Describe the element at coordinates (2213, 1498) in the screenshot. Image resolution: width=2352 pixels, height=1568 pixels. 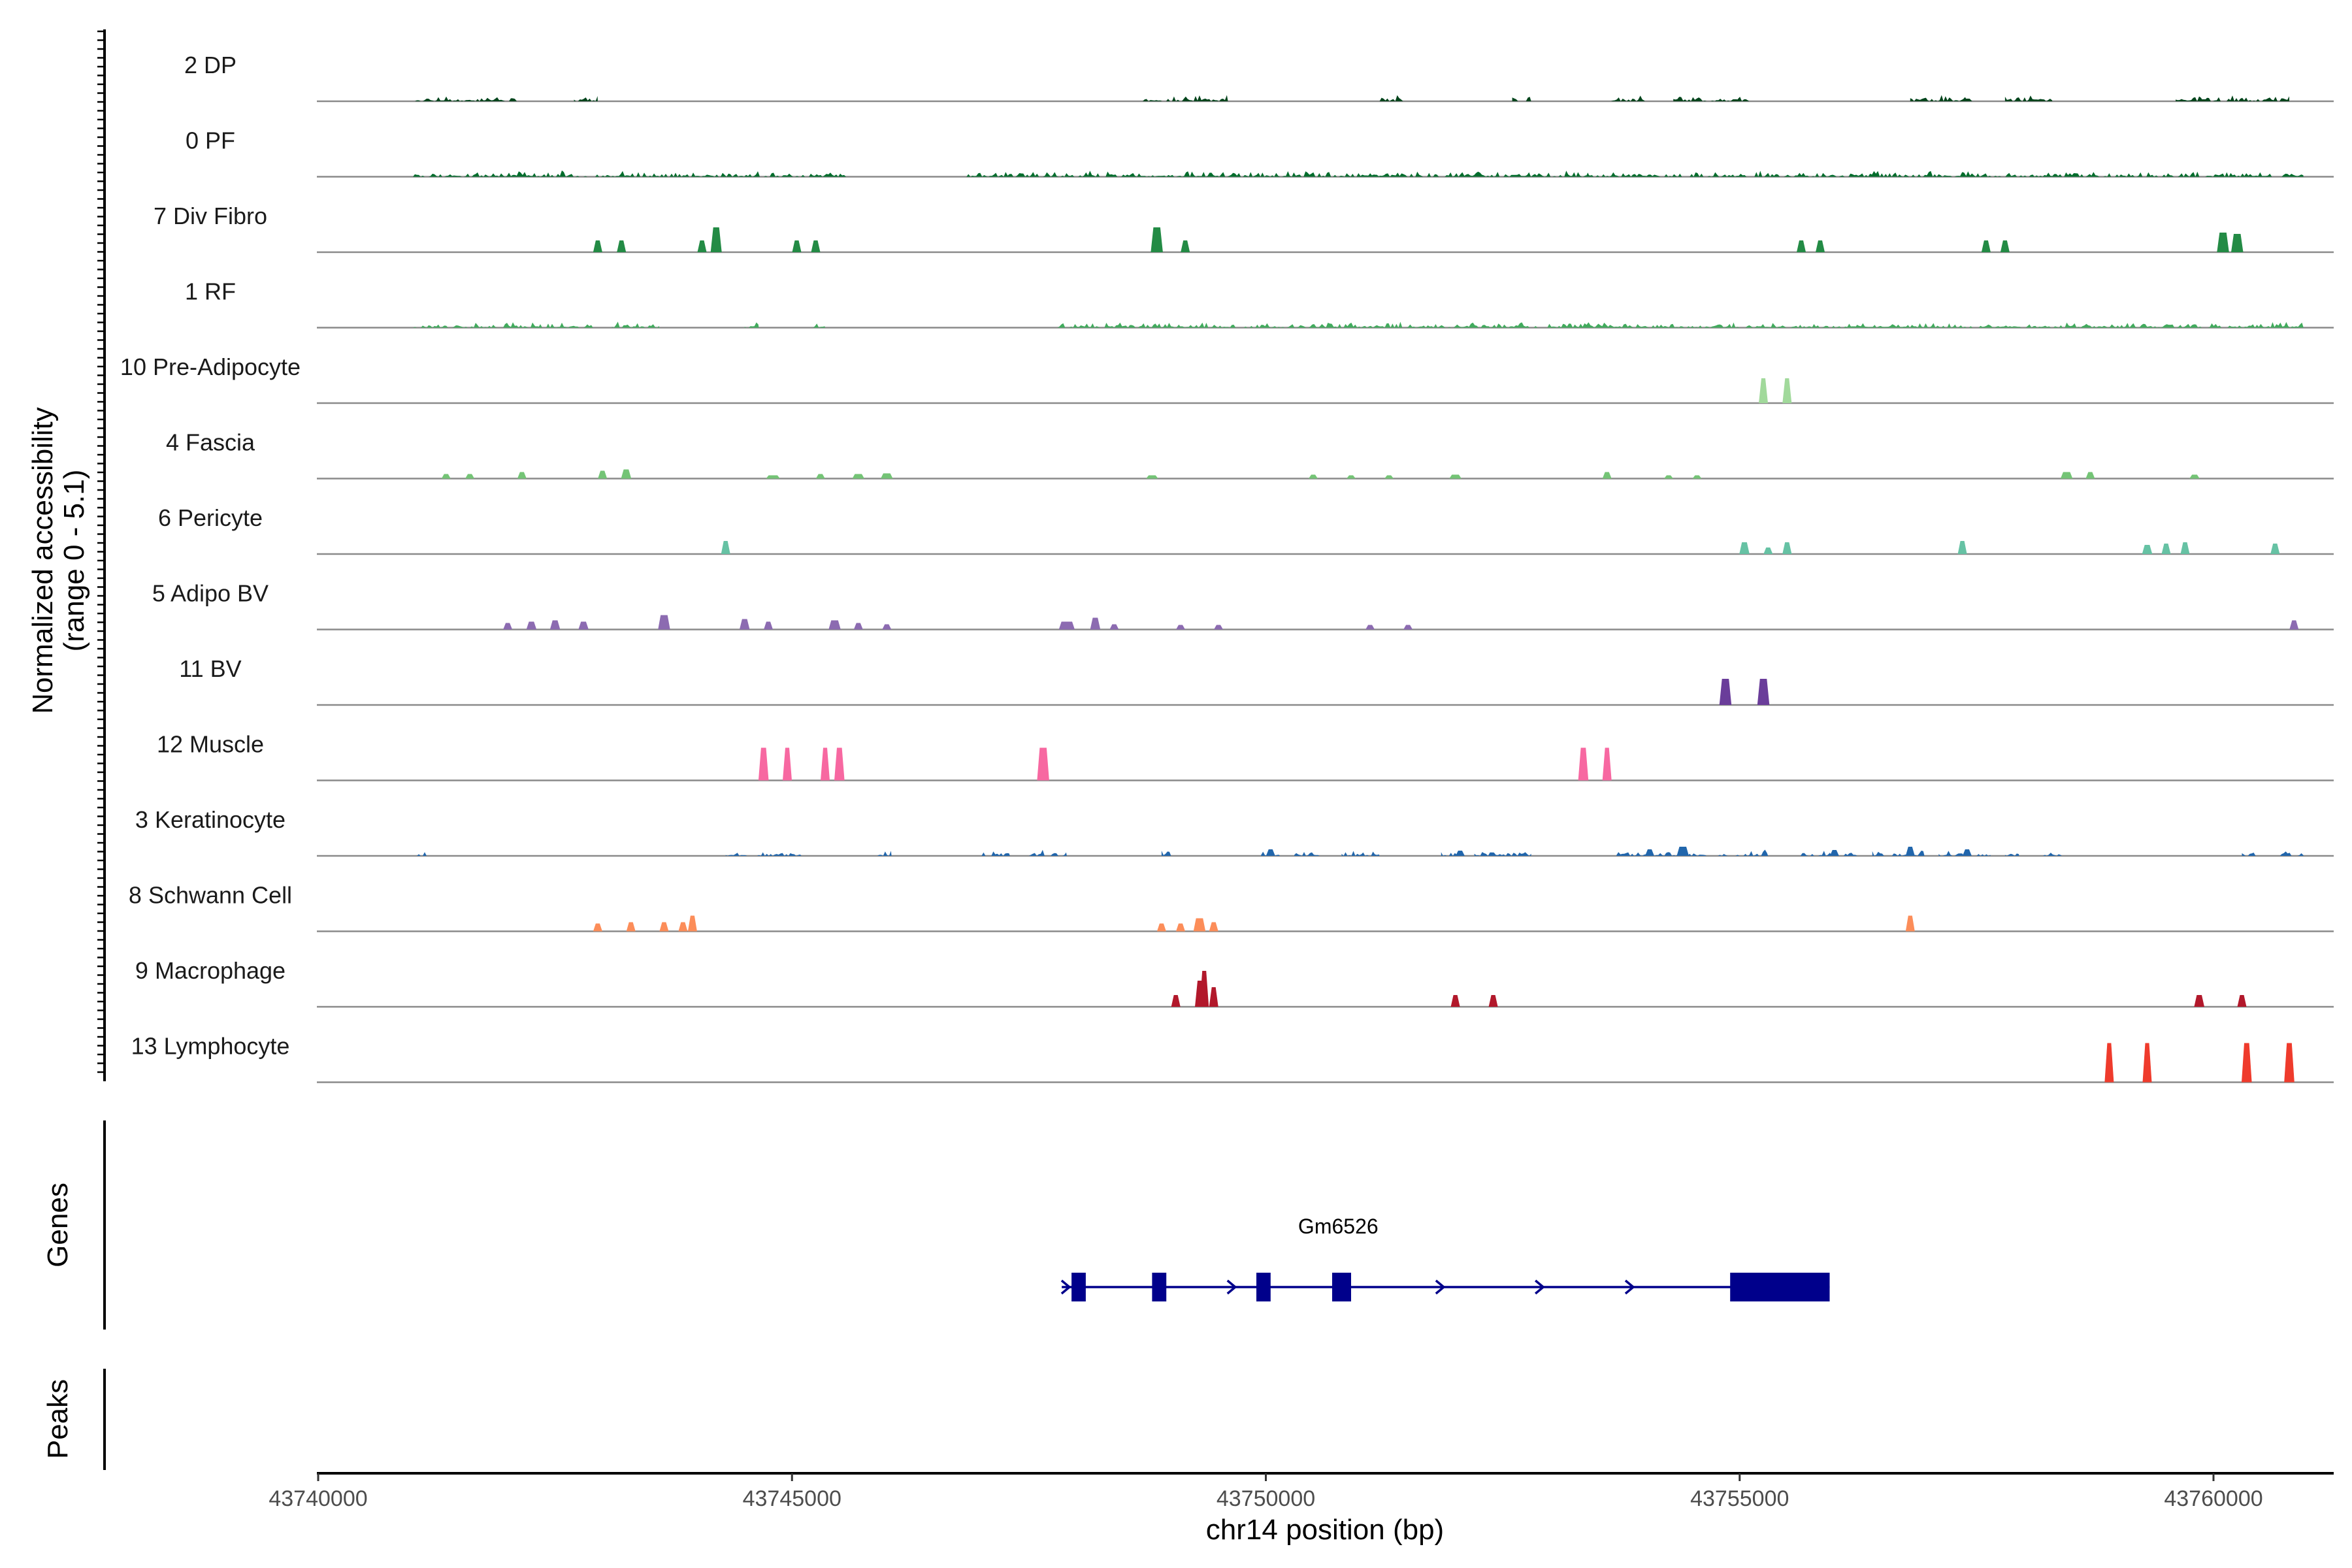
I see `x-axis-tick-label: 43760000` at that location.